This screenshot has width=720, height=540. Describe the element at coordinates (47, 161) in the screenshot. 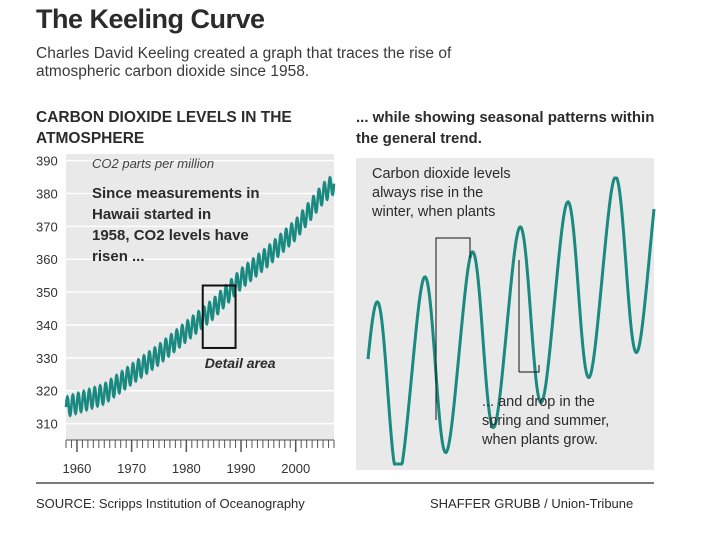

I see `y-tick-label-390: 390` at that location.